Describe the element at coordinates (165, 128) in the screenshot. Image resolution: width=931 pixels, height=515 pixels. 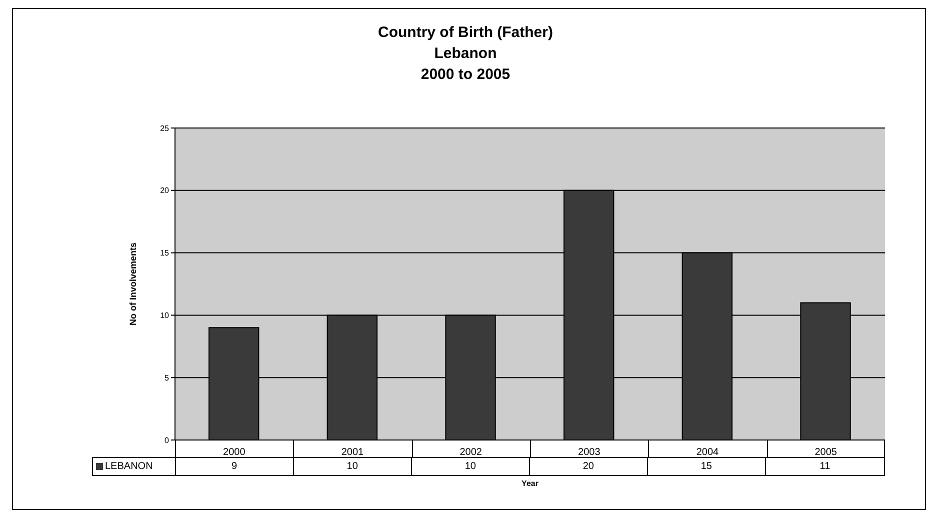
I see `y-tick-label: 25` at that location.